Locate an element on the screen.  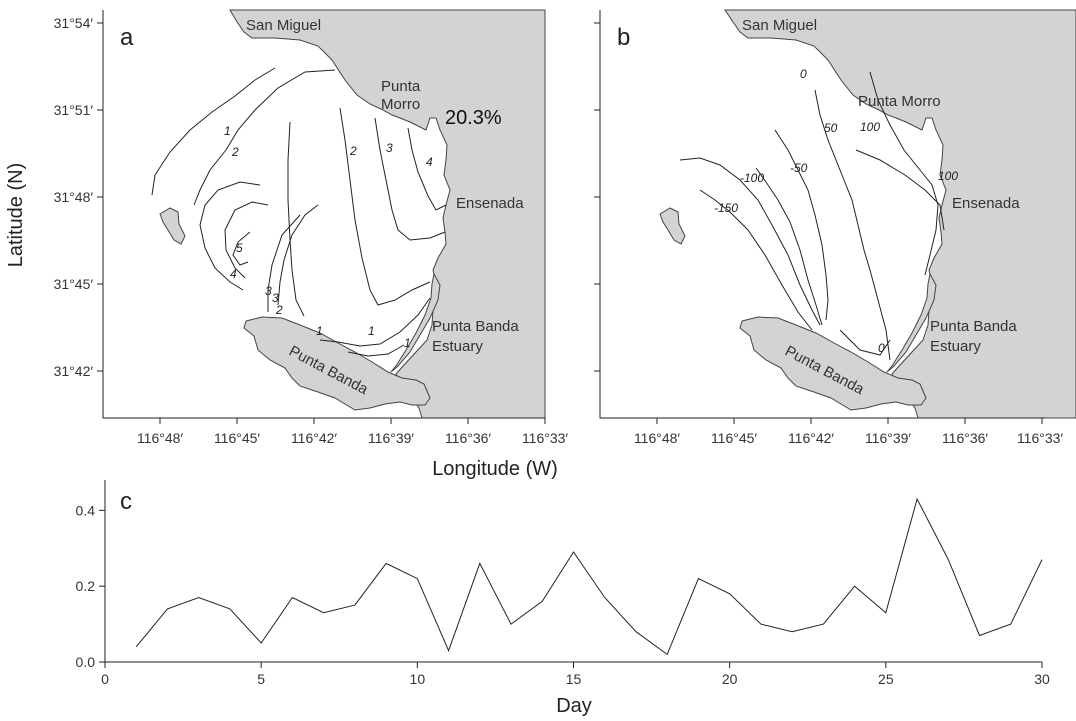
x-tick-label: 25 is located at coordinates (886, 679).